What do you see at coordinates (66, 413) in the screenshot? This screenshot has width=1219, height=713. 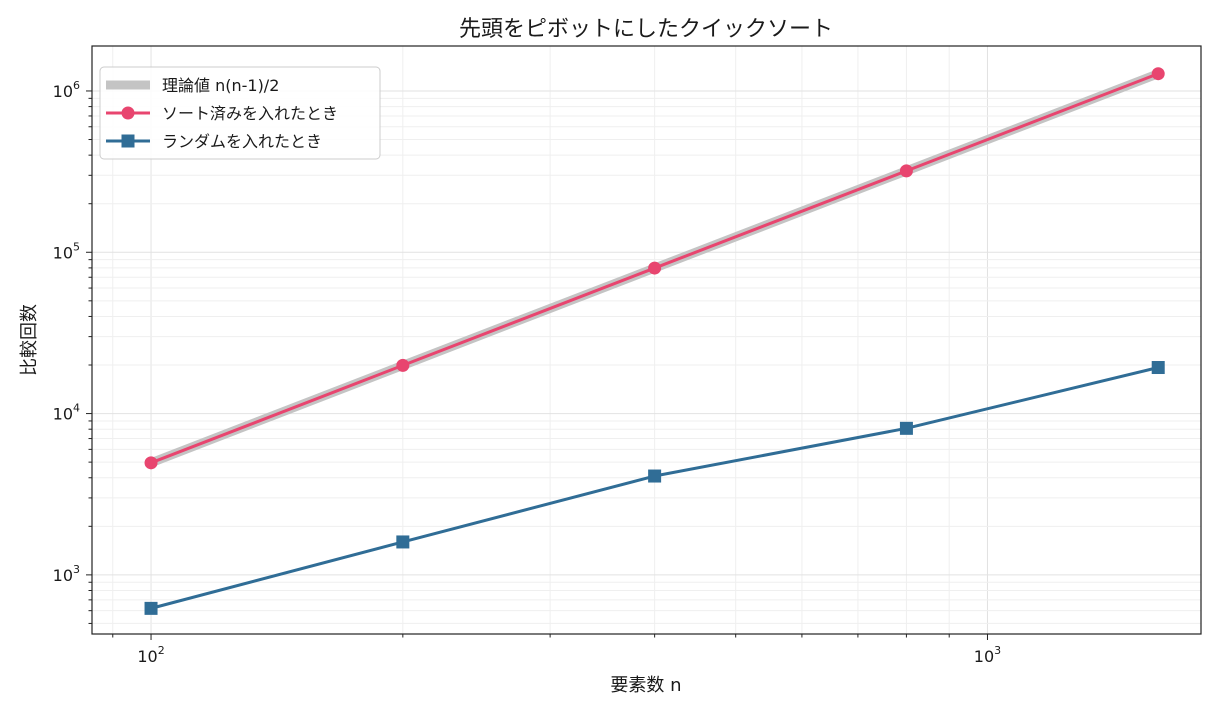 I see `y-tick-label: 10⁴` at bounding box center [66, 413].